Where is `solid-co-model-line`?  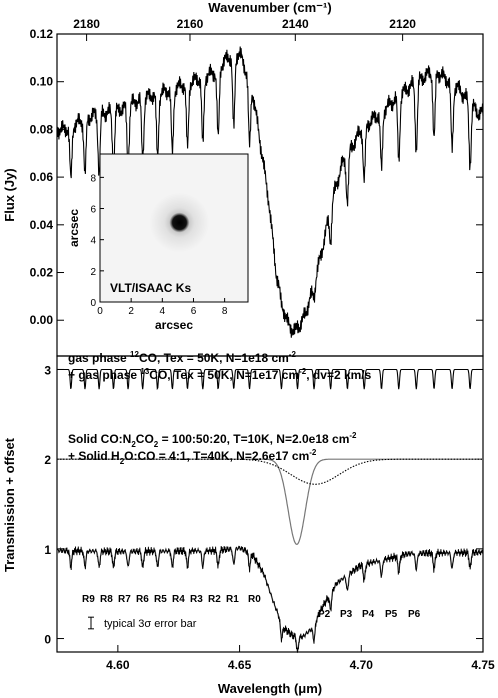 solid-co-model-line is located at coordinates (270, 501).